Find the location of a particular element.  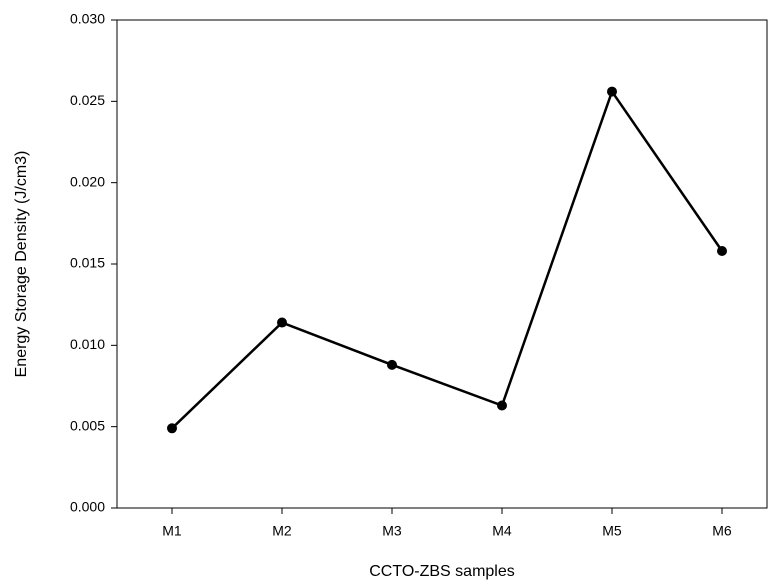

x-tick-label: M3 is located at coordinates (392, 531).